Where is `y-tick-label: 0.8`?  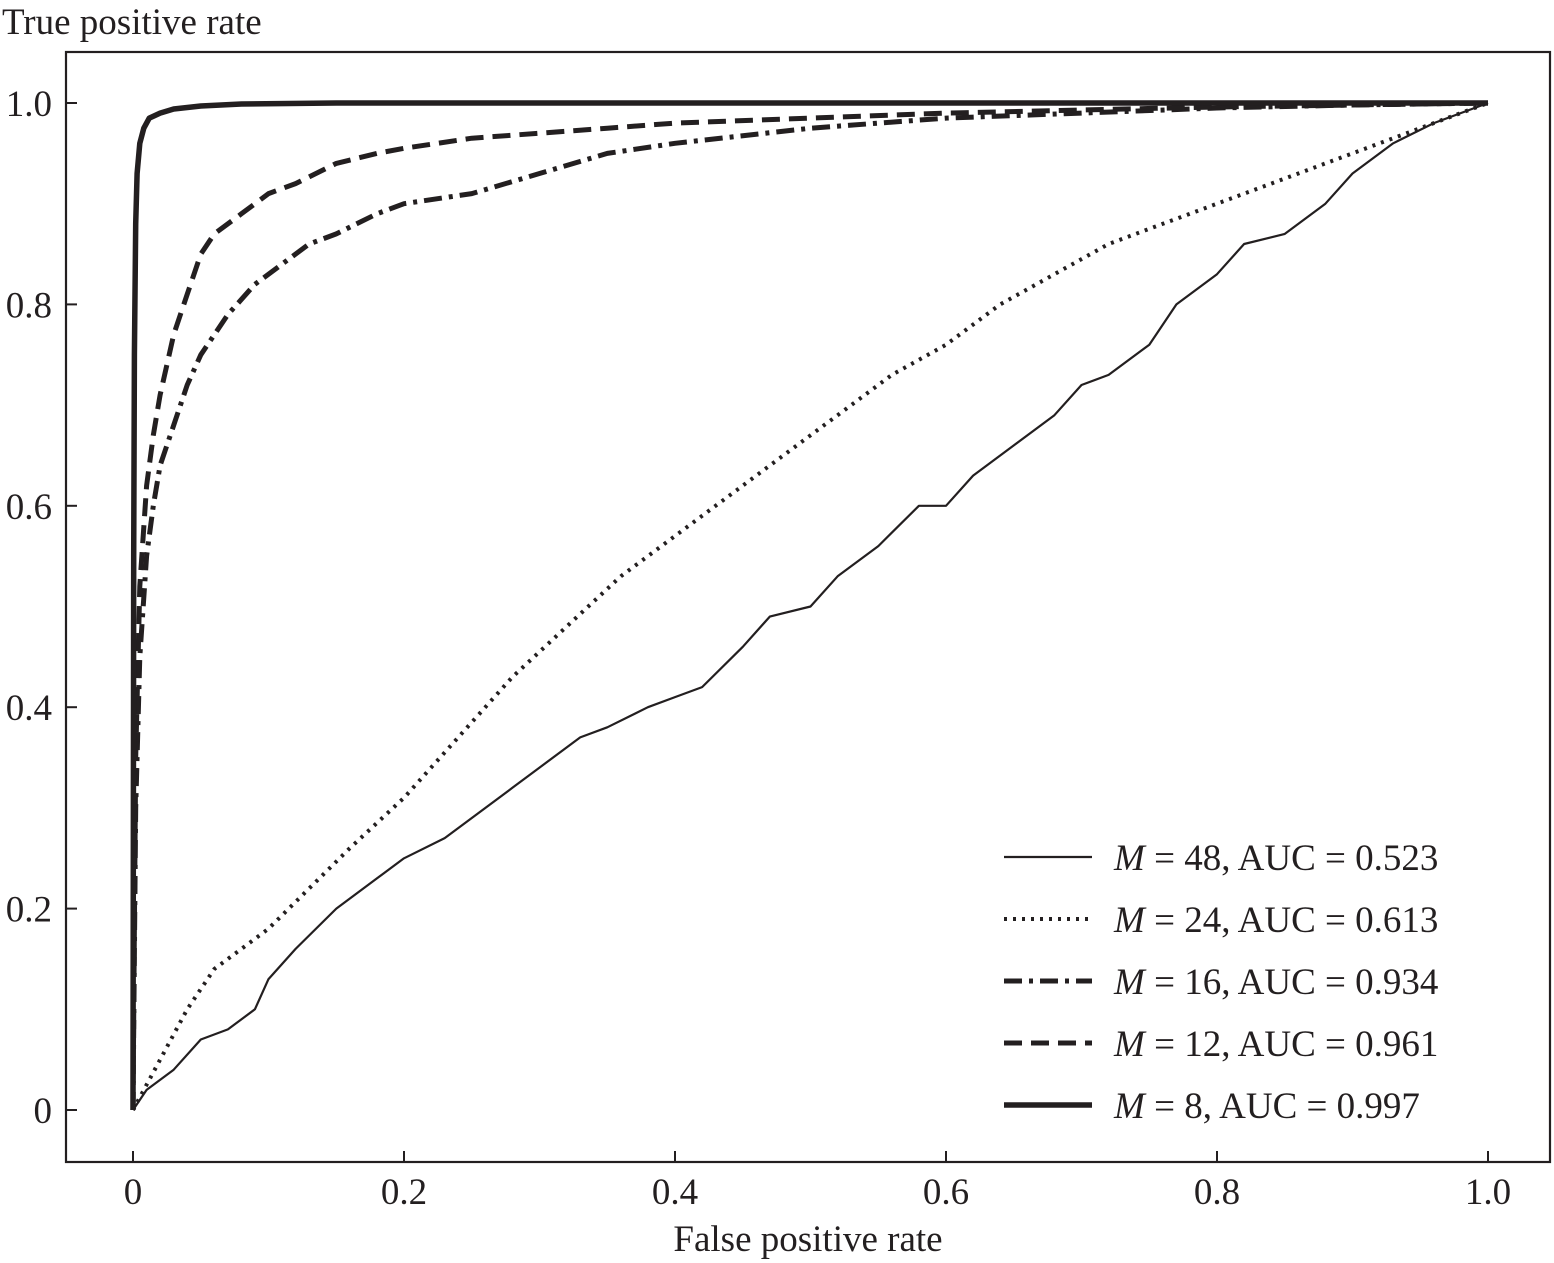 y-tick-label: 0.8 is located at coordinates (29, 305).